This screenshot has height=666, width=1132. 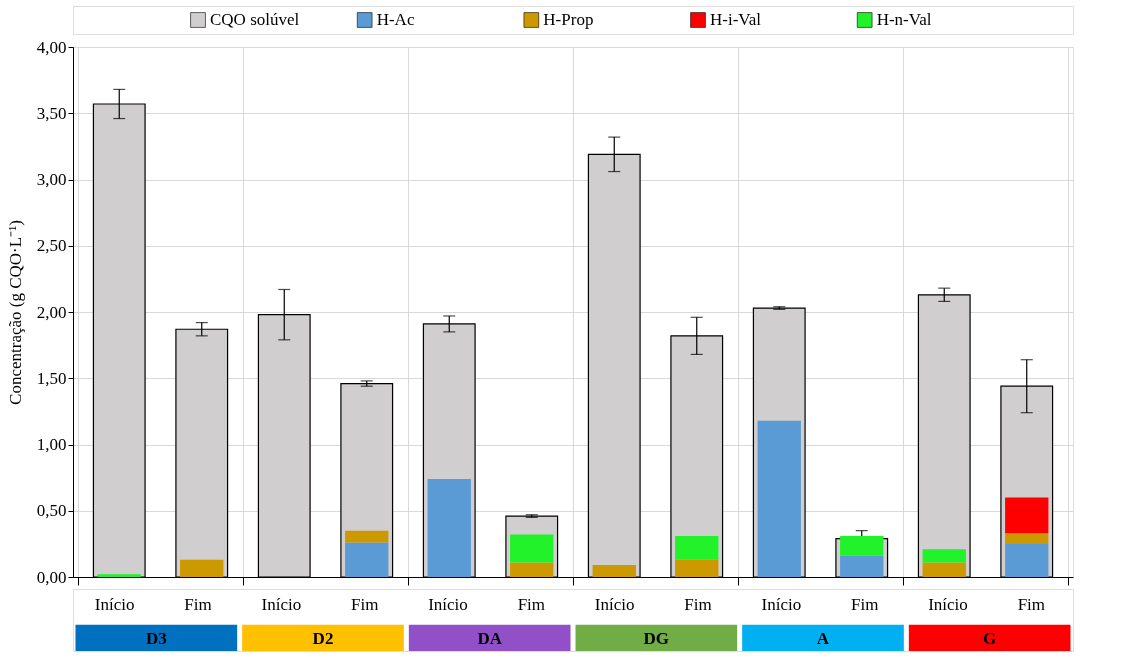 I want to click on y-axis-title: Concentração (g CQO·L⁻¹), so click(x=15, y=312).